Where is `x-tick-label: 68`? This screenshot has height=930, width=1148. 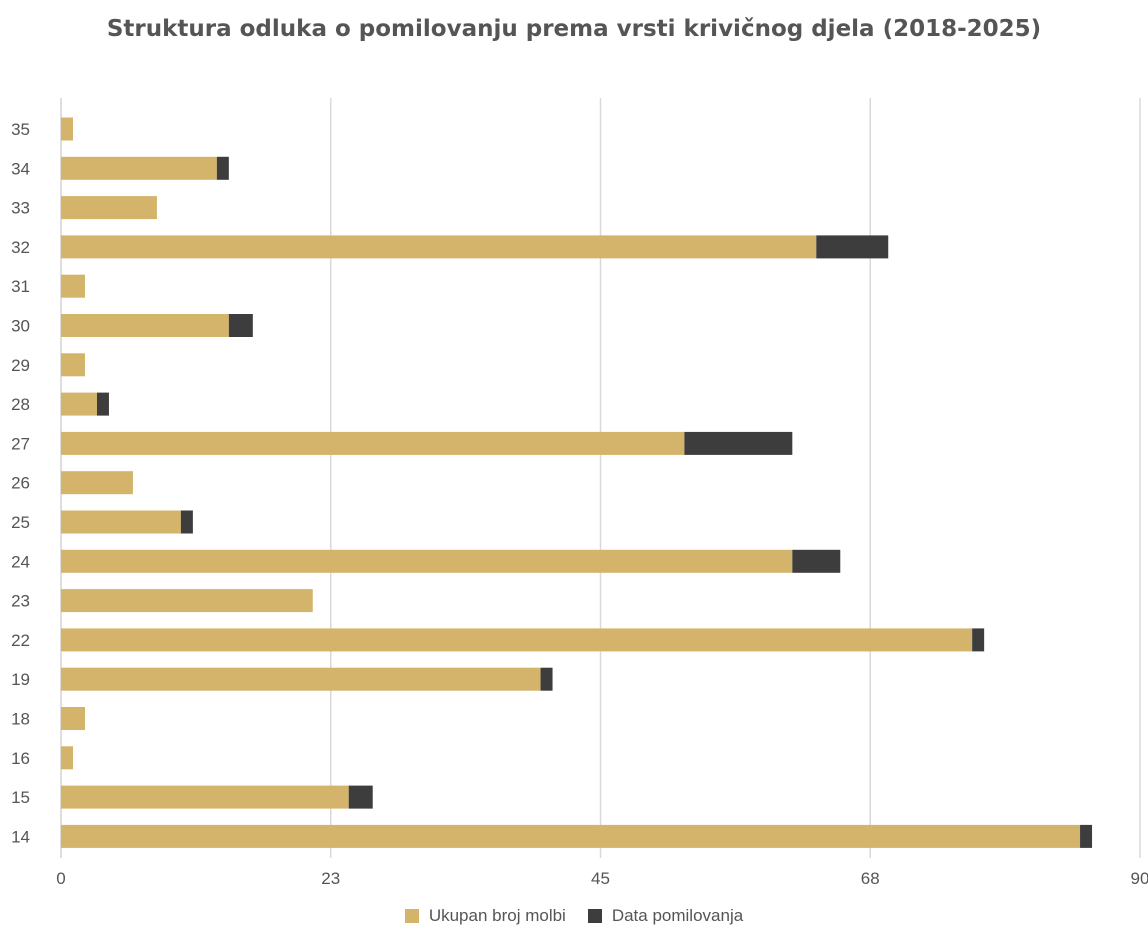
x-tick-label: 68 is located at coordinates (870, 878).